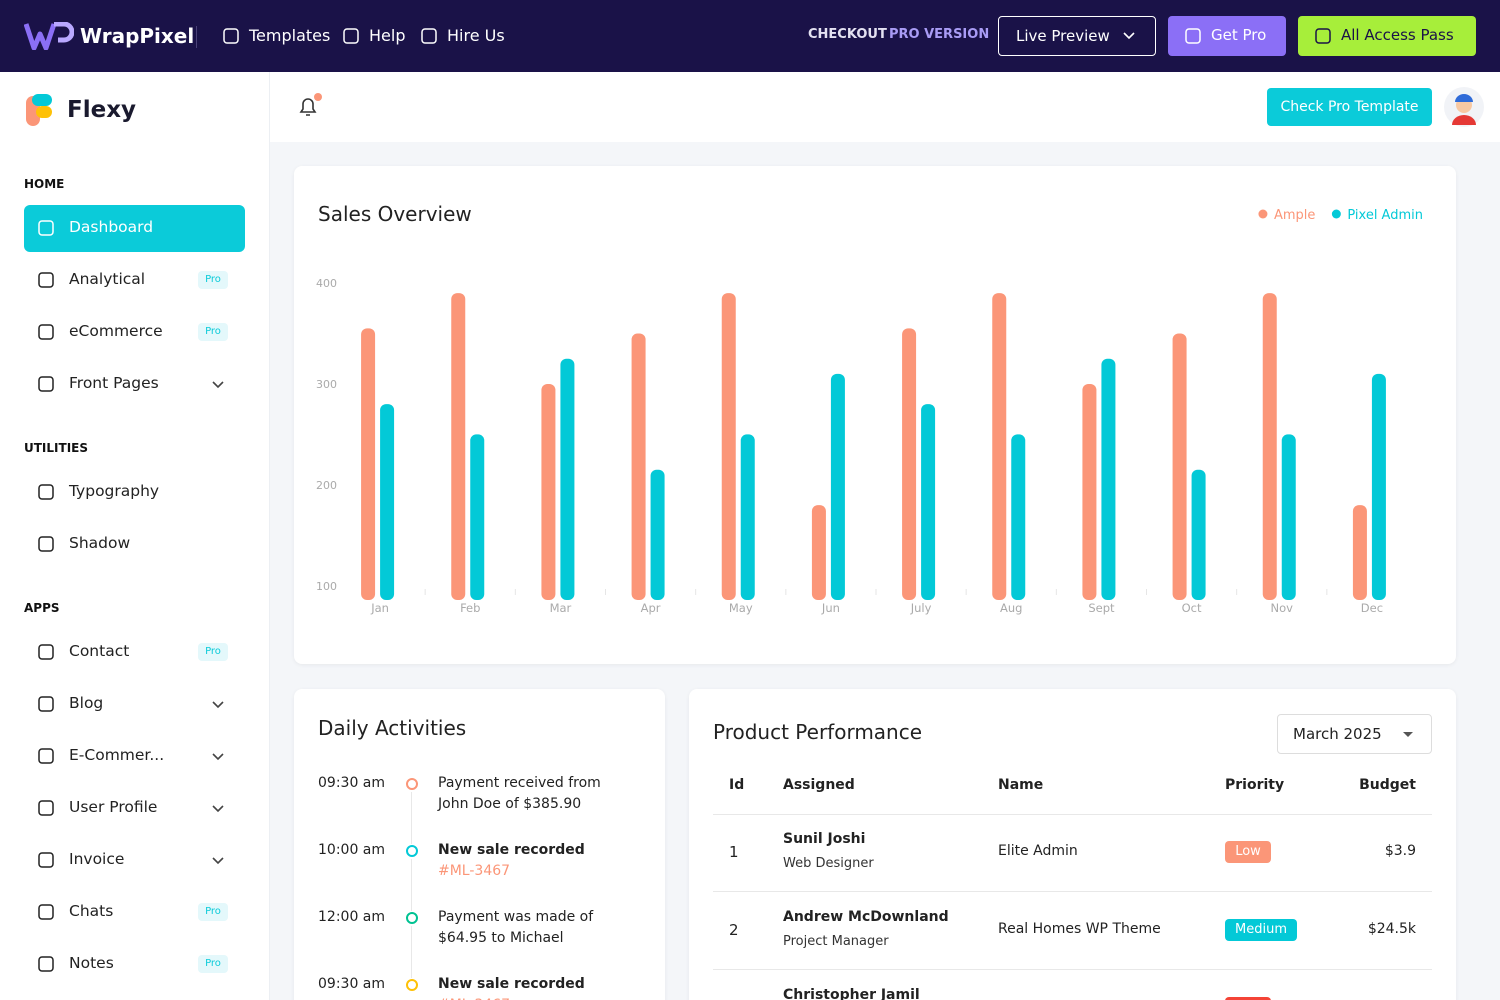 The height and width of the screenshot is (1000, 1500). I want to click on topbar-button: All Access Pass, so click(1387, 36).